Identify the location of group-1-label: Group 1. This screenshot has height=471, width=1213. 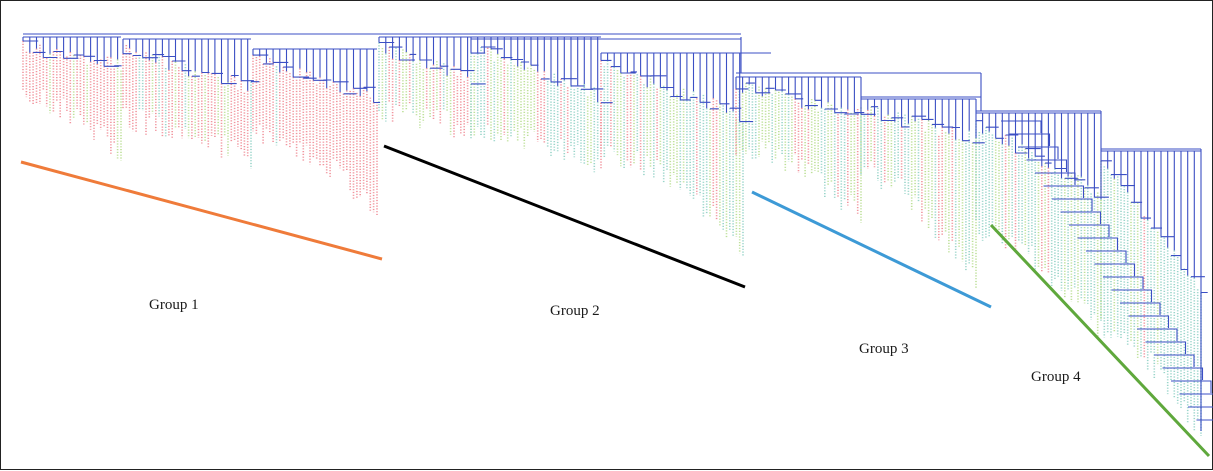
(174, 305).